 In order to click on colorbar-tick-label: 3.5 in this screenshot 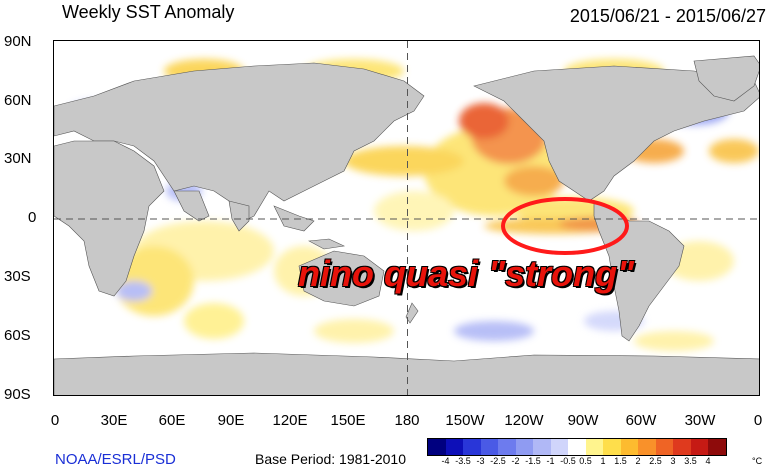, I will do `click(690, 461)`.